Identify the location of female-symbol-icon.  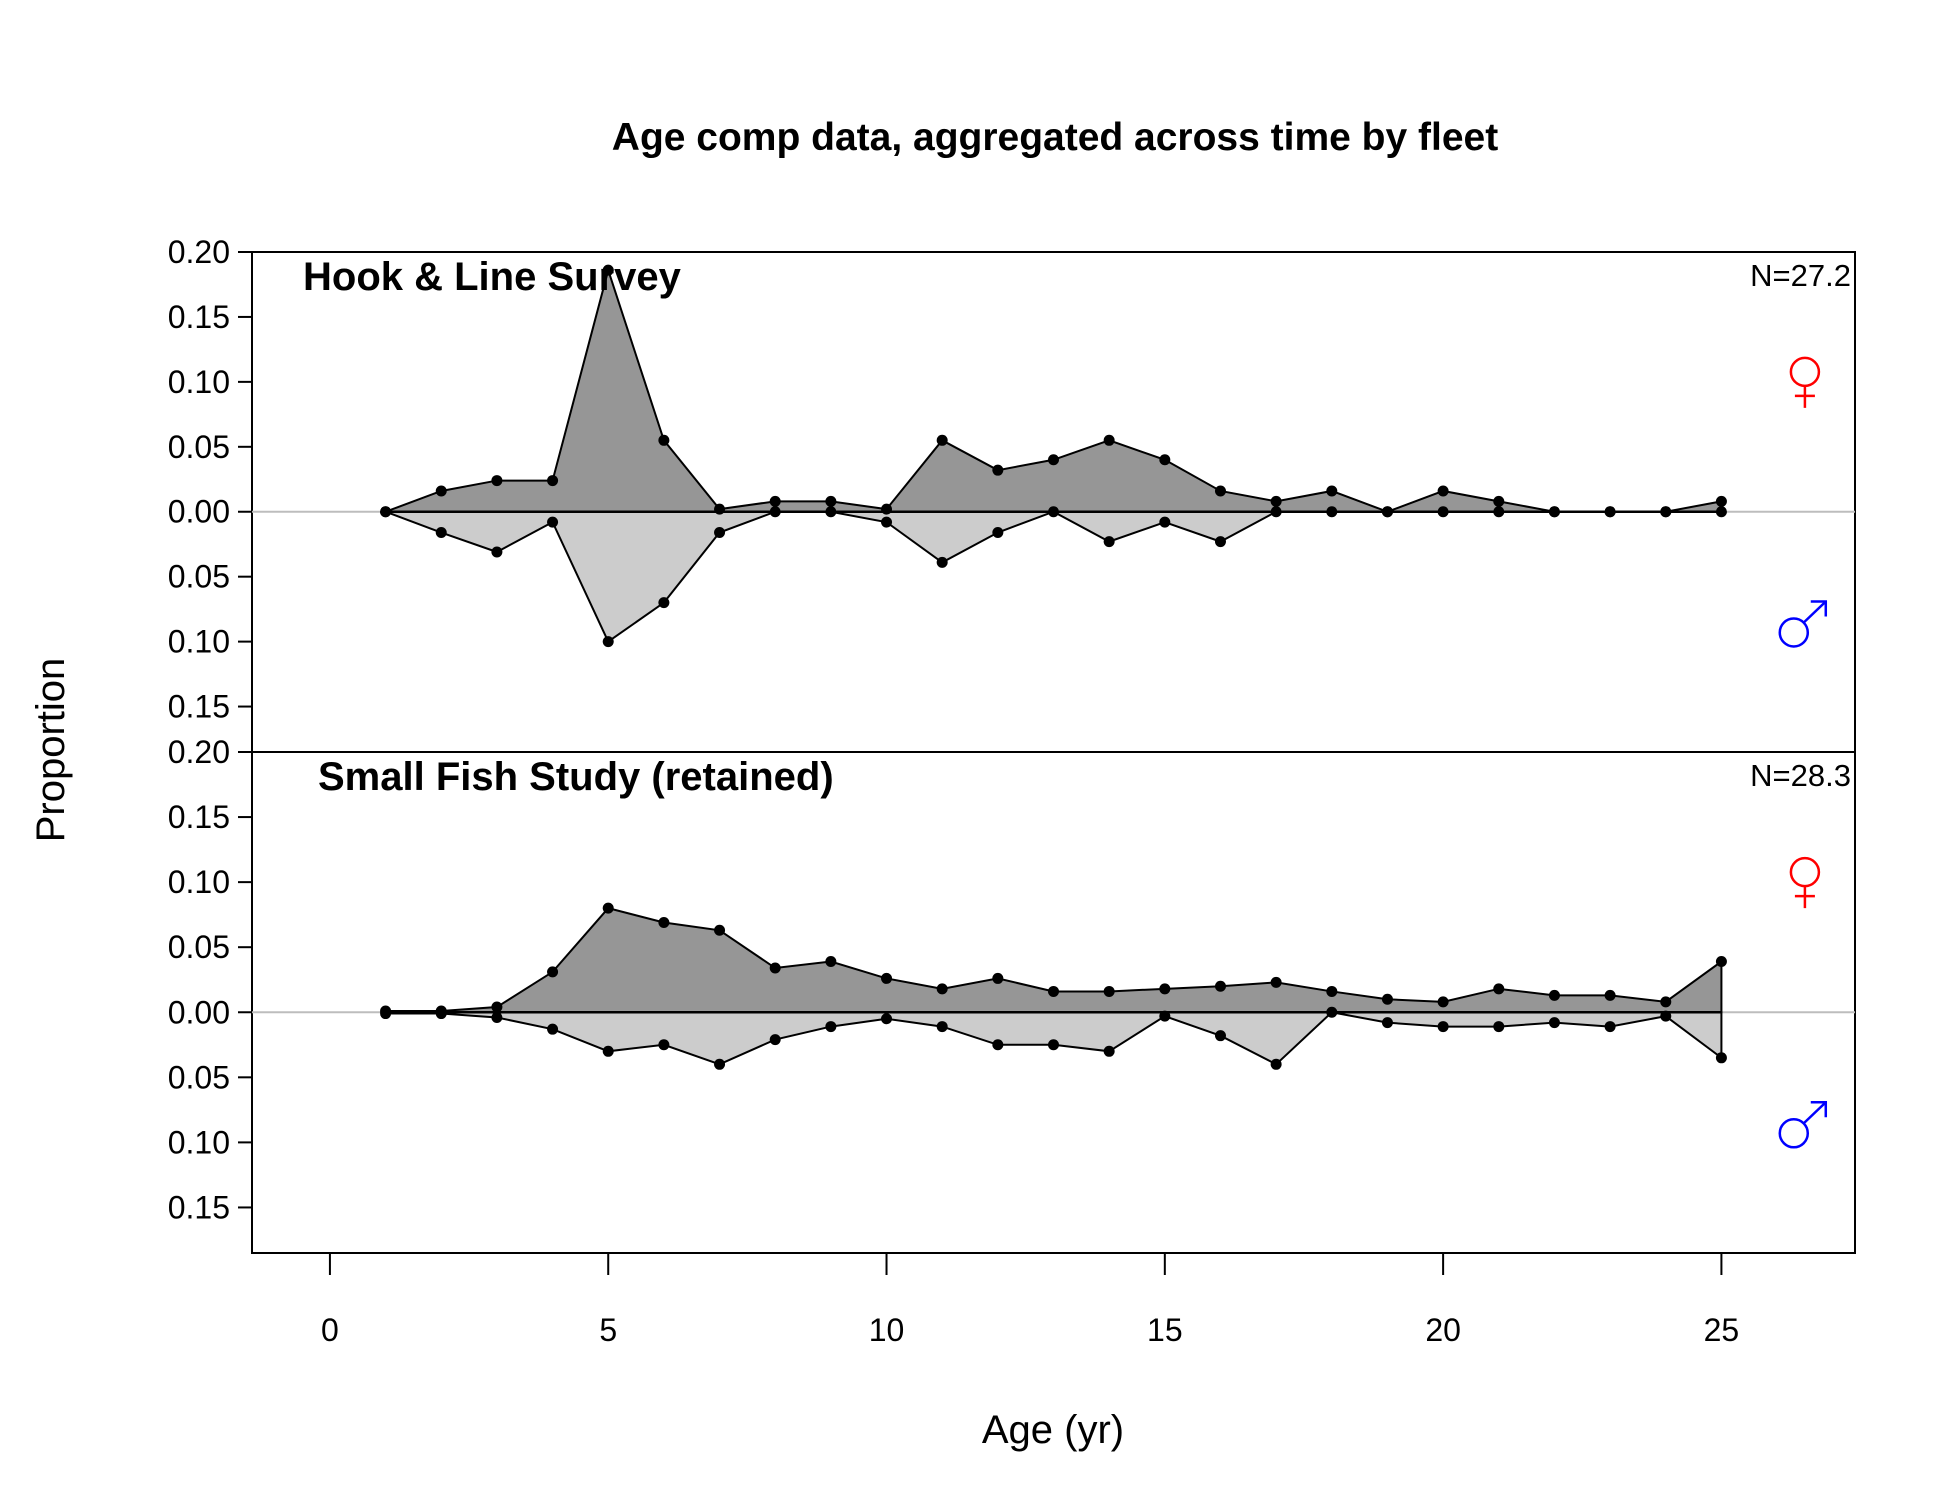
(1805, 882).